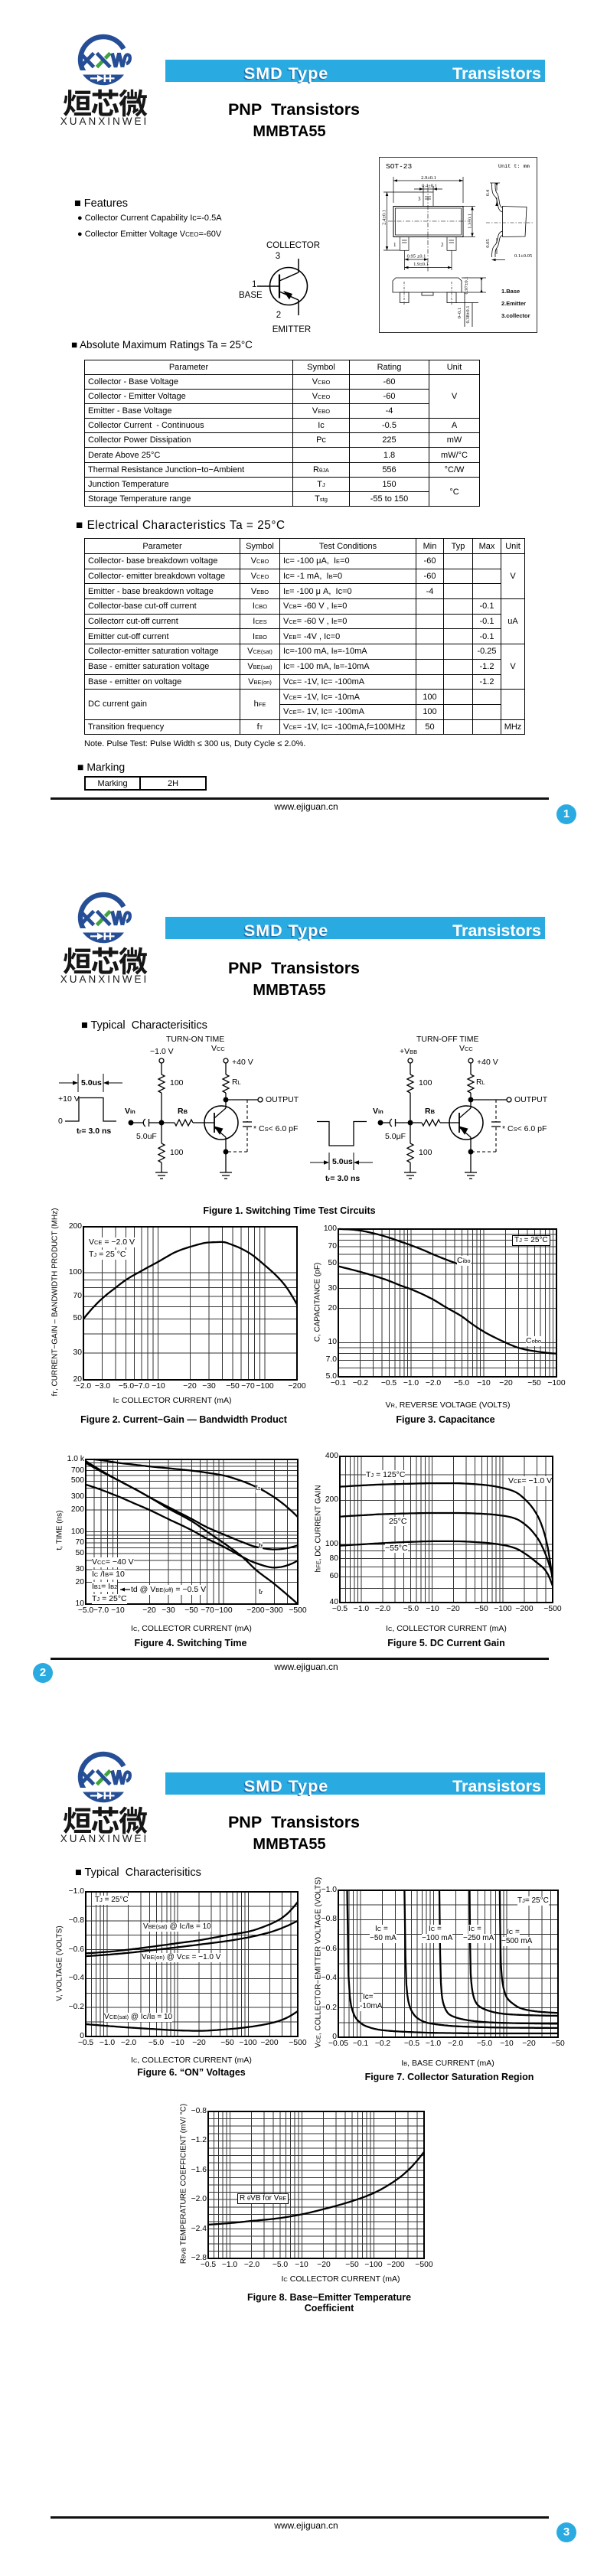  Describe the element at coordinates (400, 166) in the screenshot. I see `svg-text: SOT-23` at that location.